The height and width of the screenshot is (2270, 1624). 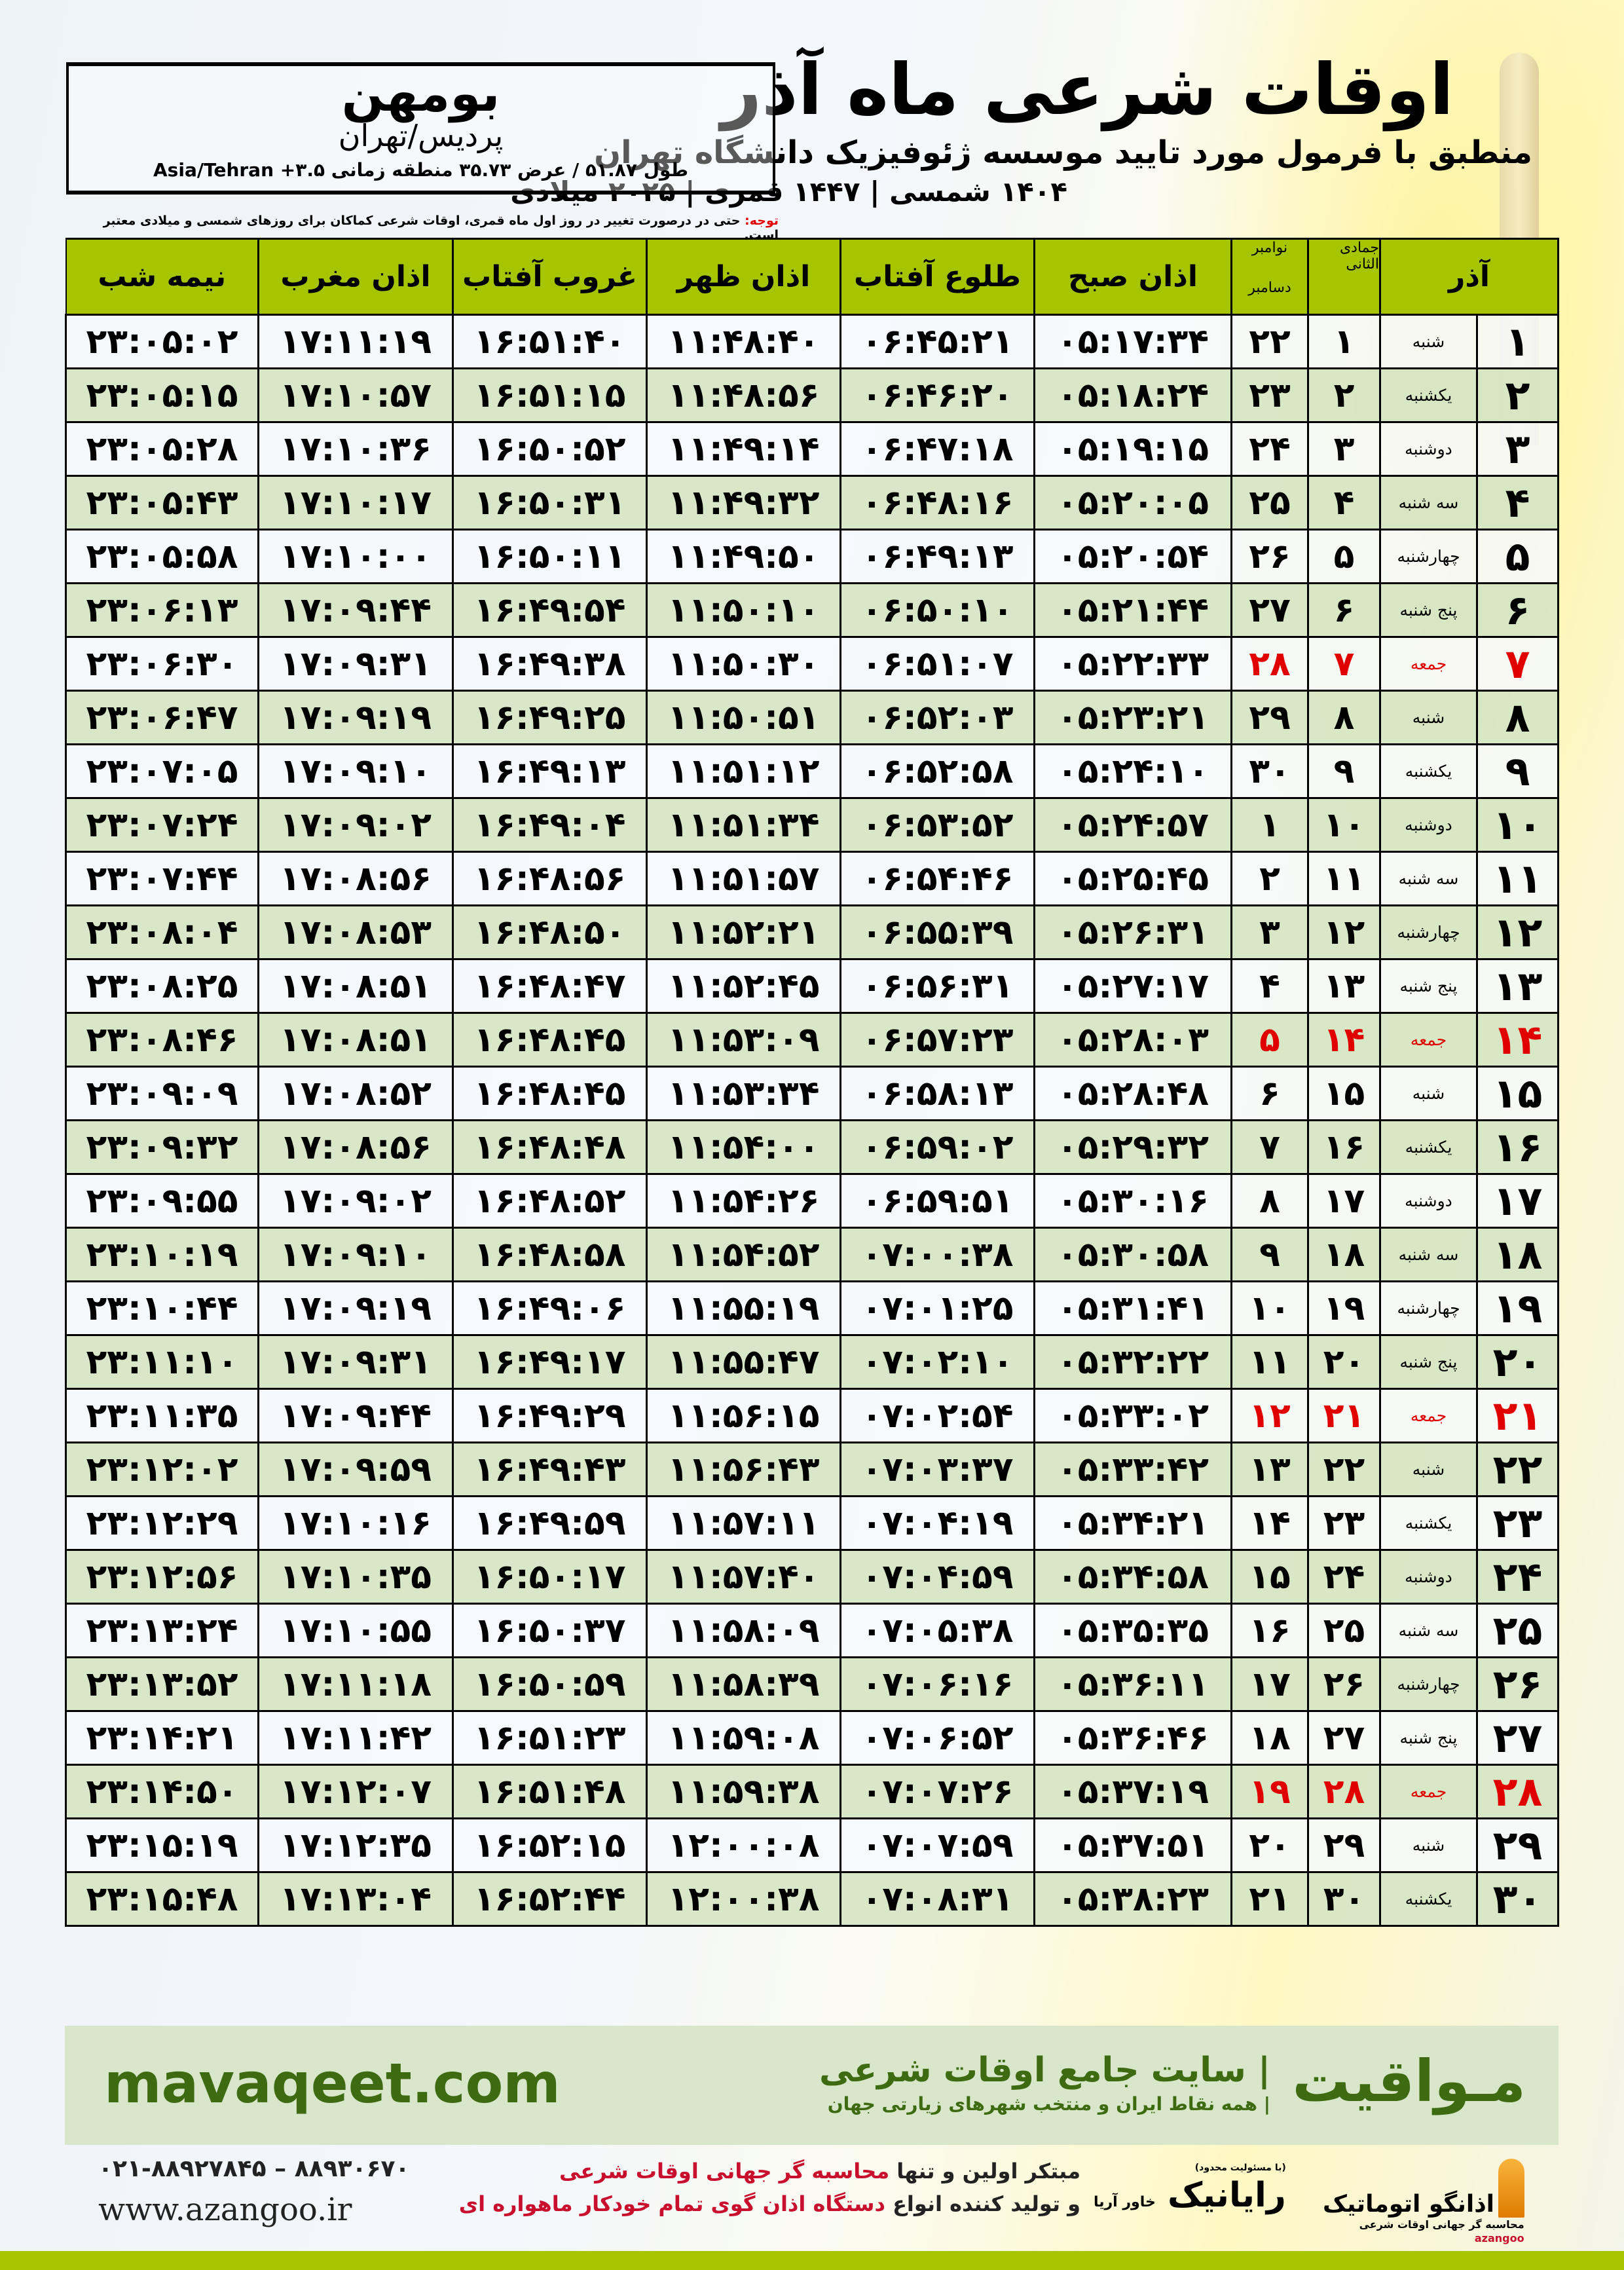 What do you see at coordinates (743, 1577) in the screenshot?
I see `zohr-time: ۱۱:۵۷:۴۰` at bounding box center [743, 1577].